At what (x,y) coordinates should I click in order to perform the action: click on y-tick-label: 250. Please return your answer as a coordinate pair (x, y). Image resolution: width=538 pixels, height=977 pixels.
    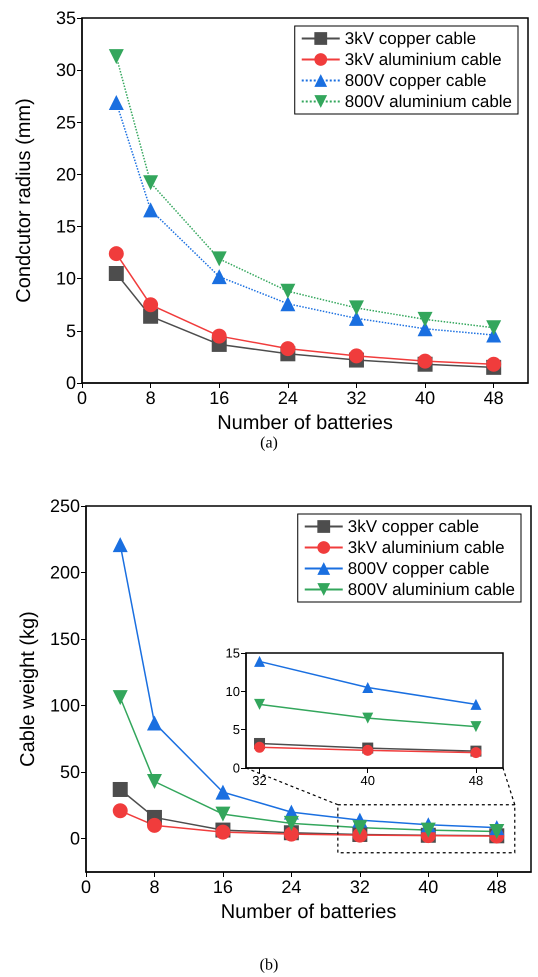
    Looking at the image, I should click on (65, 506).